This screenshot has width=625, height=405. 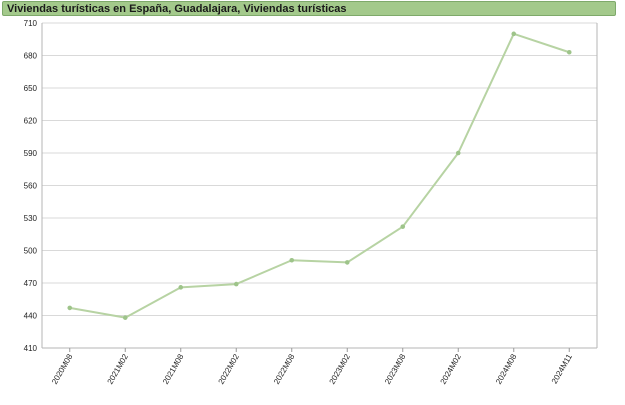 I want to click on y-tick-label: 470, so click(x=31, y=283).